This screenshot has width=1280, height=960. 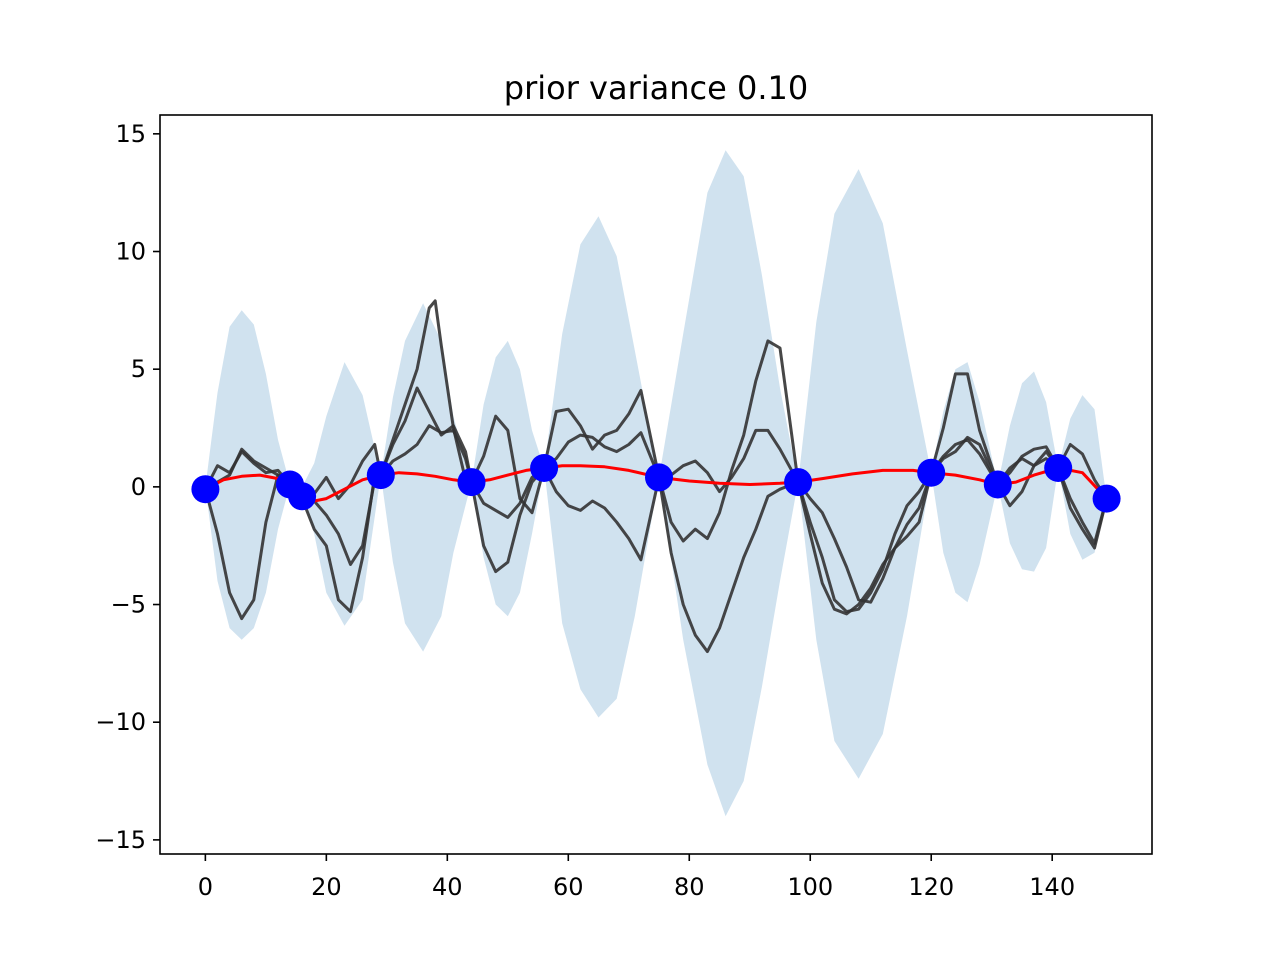 I want to click on y-tick-label: 10, so click(x=130, y=252).